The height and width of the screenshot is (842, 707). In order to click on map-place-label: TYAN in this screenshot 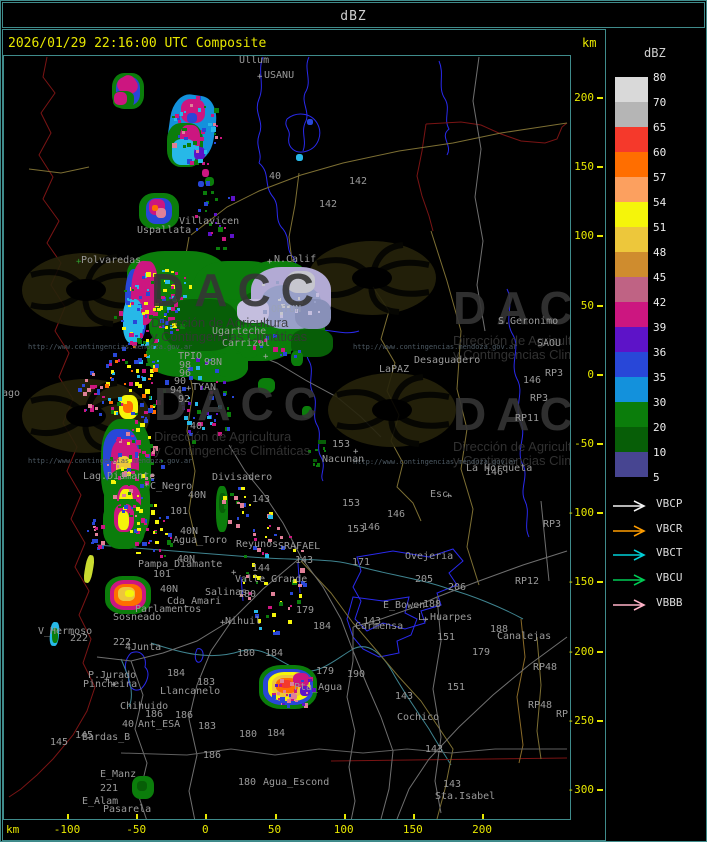, I will do `click(204, 387)`.